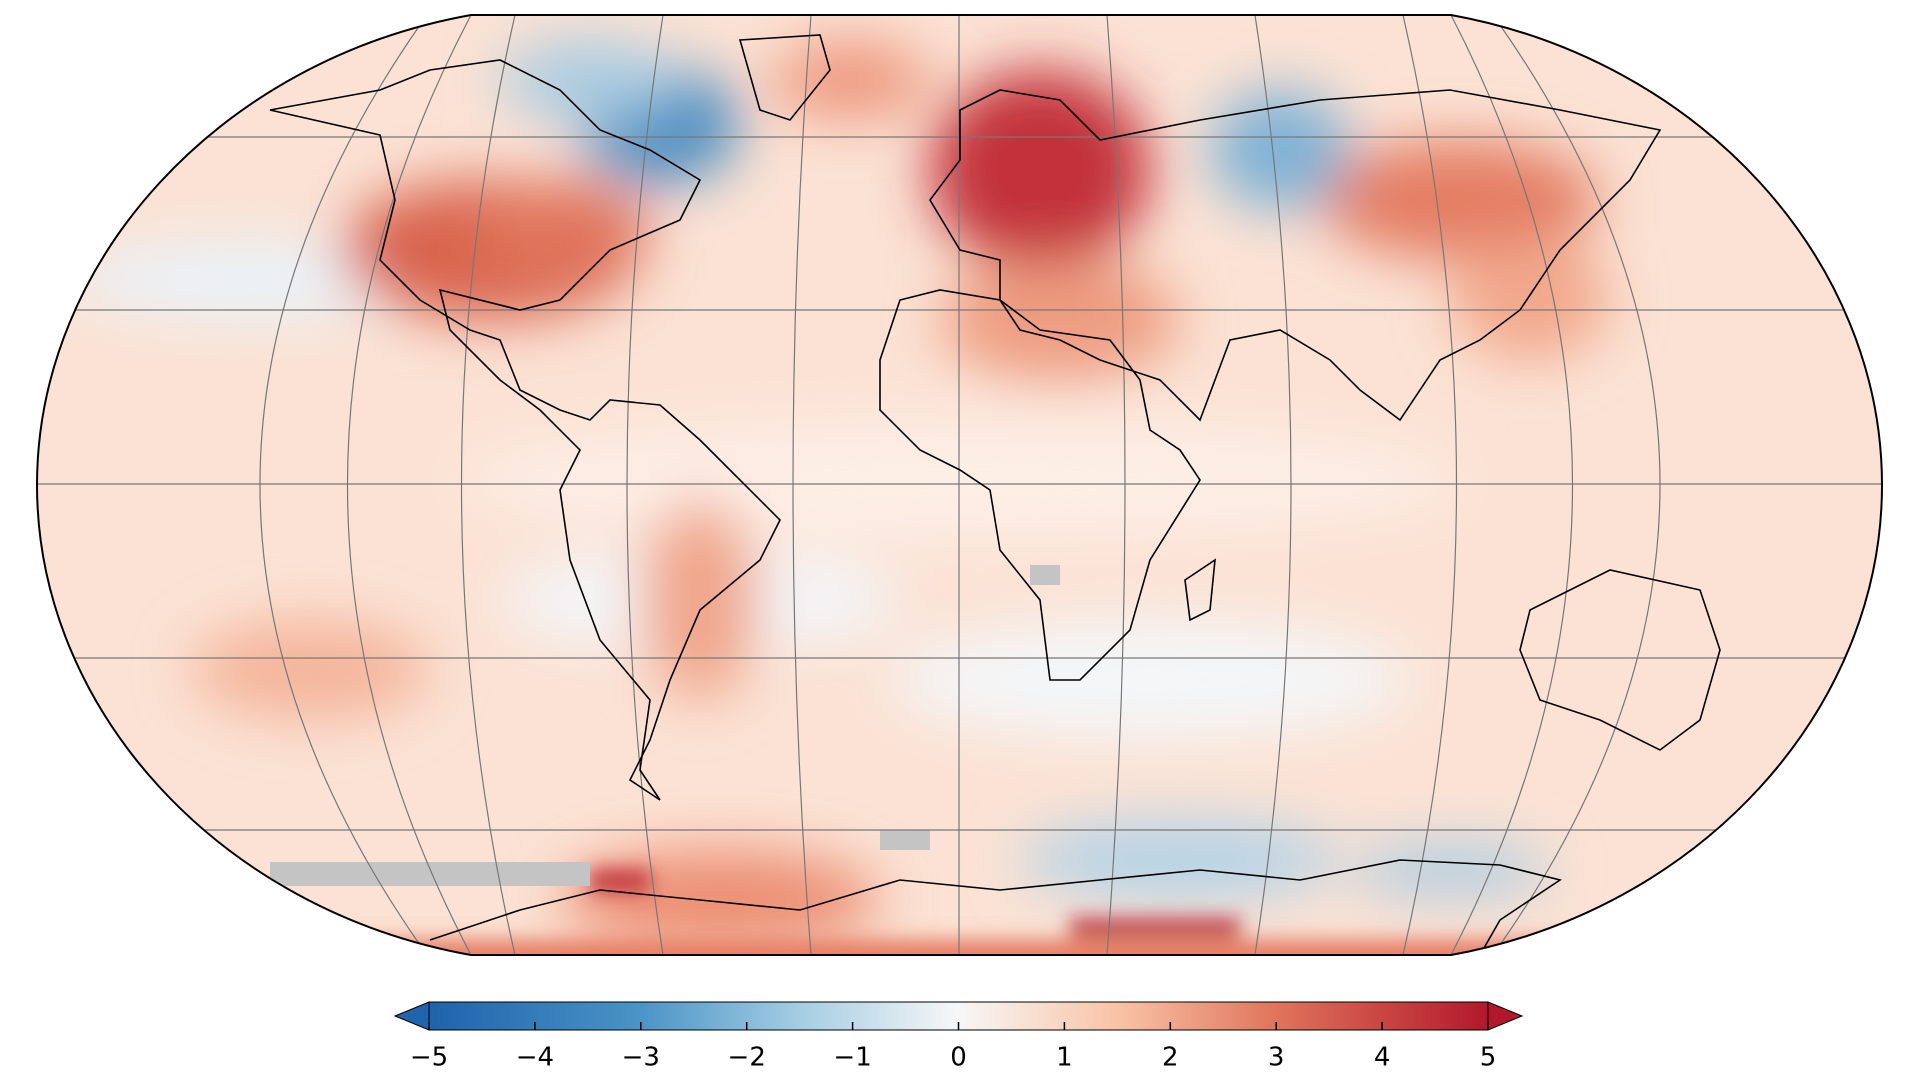  I want to click on colorbar-tick-label: −2, so click(747, 1058).